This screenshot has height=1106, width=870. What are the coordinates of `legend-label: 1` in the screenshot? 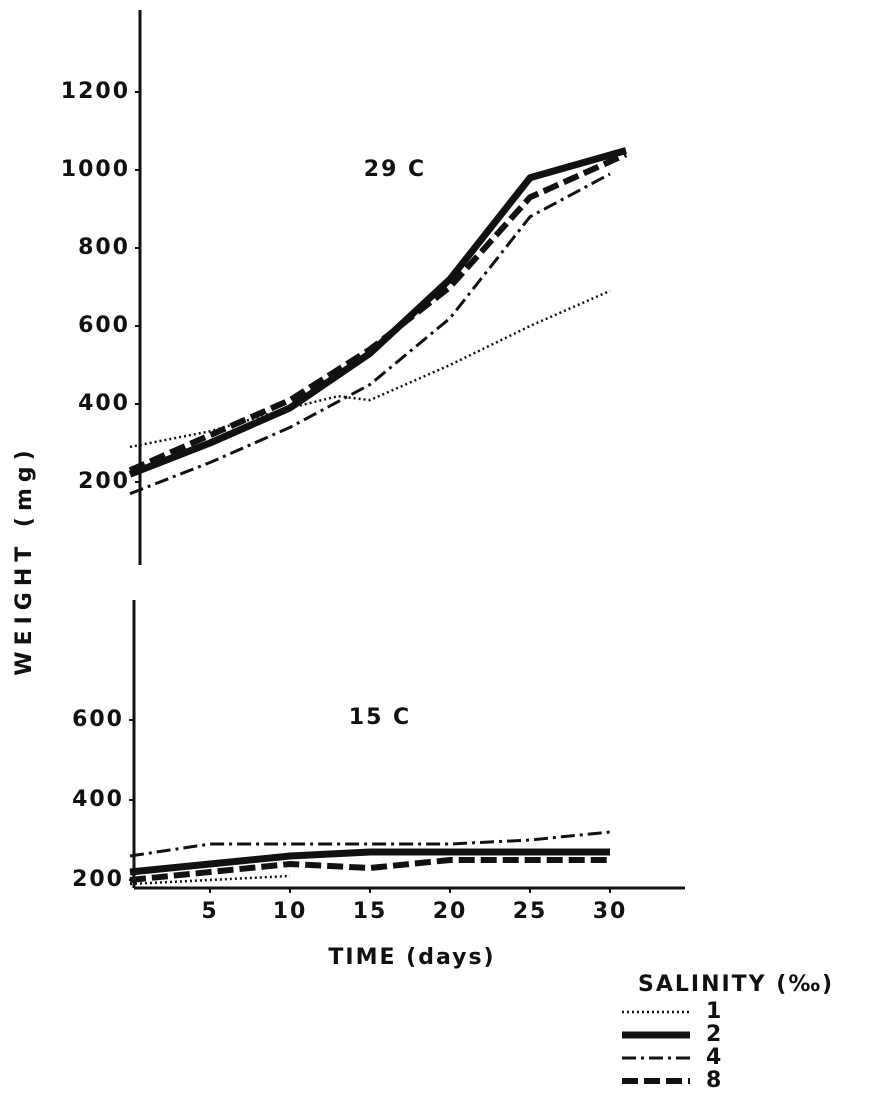 It's located at (714, 1011).